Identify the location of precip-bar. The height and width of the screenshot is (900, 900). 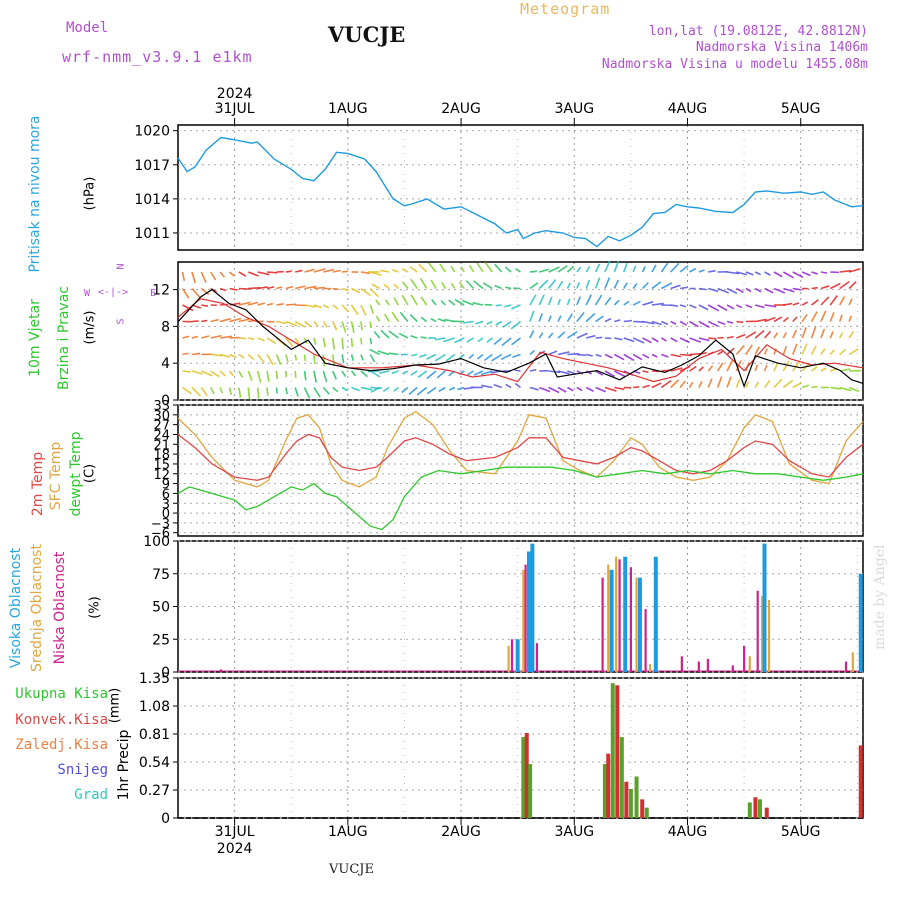
(617, 751).